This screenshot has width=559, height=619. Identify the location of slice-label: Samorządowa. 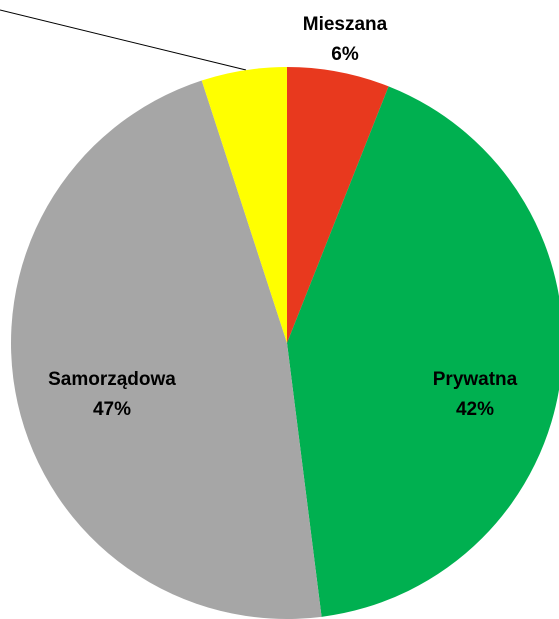
(112, 379).